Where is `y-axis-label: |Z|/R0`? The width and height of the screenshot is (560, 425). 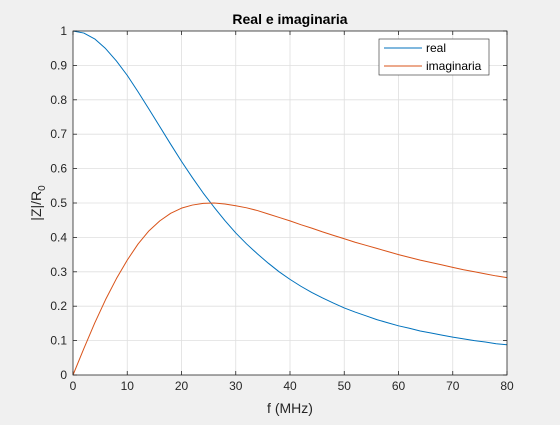
y-axis-label: |Z|/R0 is located at coordinates (38, 203).